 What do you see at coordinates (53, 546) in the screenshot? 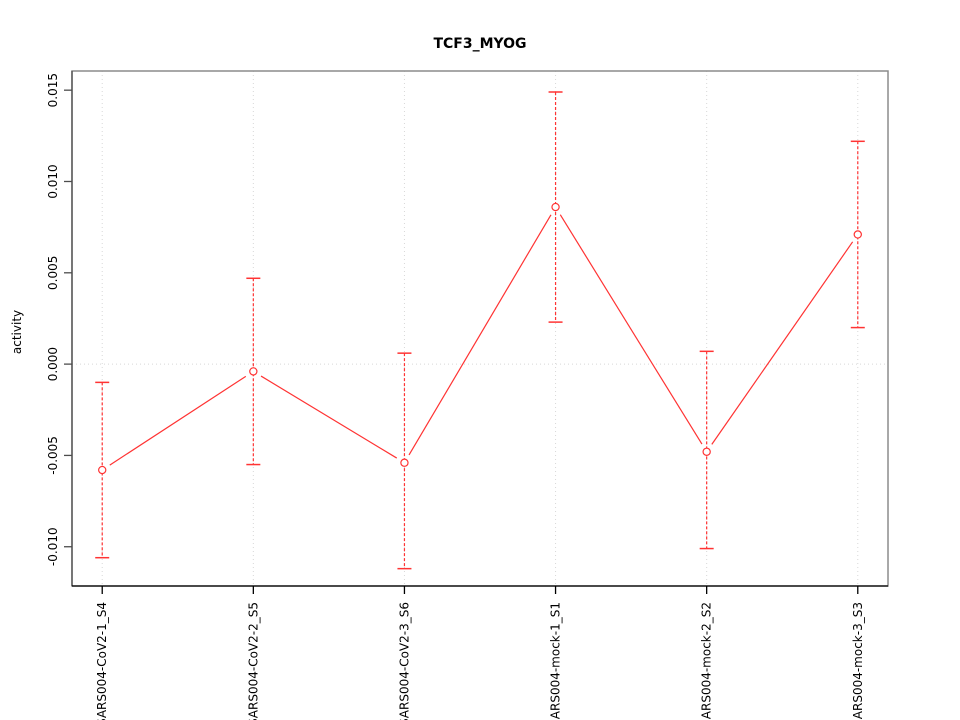
I see `y-tick-label: -0.010` at bounding box center [53, 546].